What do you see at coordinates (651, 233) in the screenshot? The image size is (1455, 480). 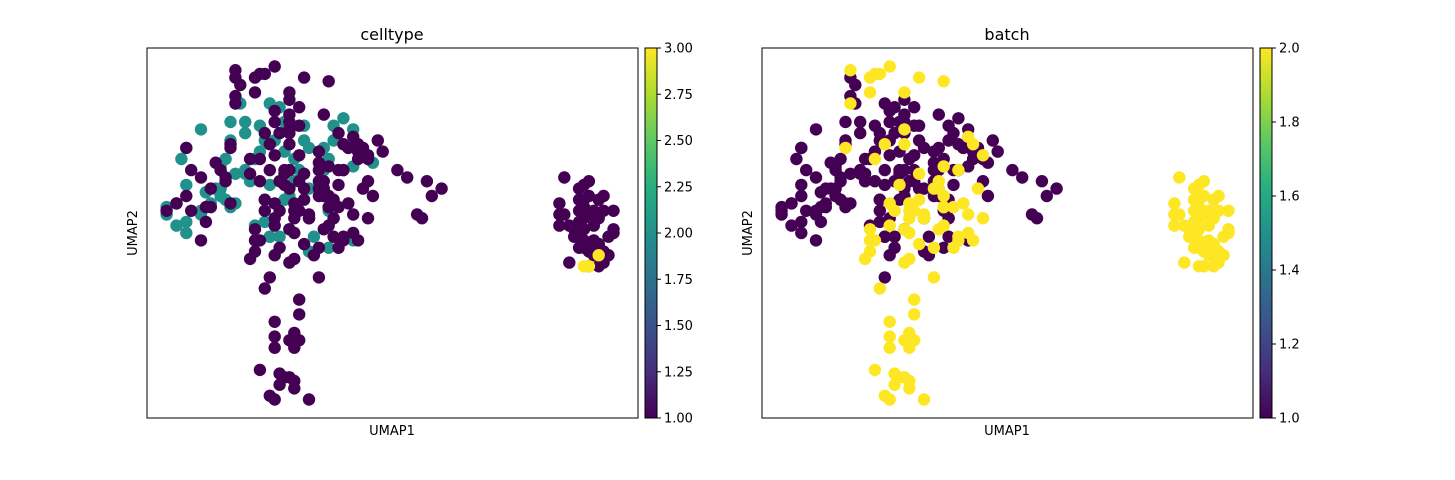 I see `celltype-colorbar` at bounding box center [651, 233].